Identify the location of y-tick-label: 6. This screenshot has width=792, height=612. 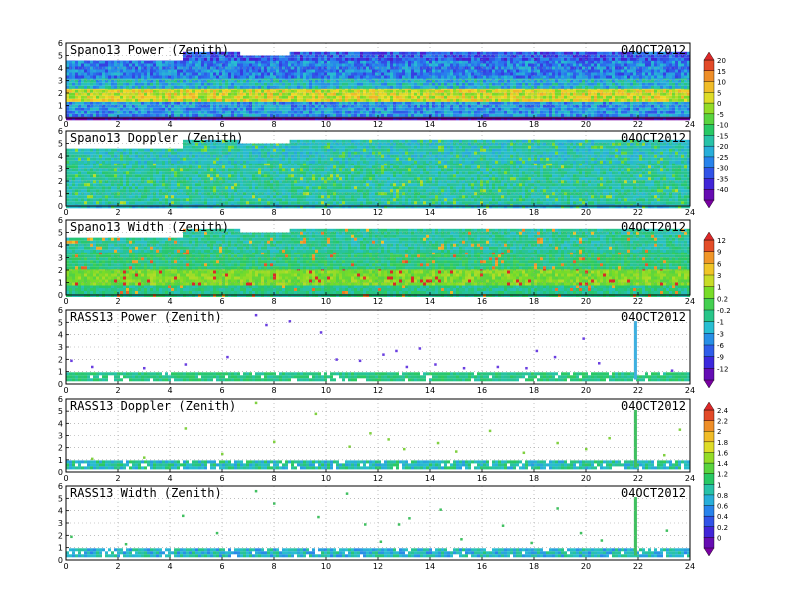
(60, 486).